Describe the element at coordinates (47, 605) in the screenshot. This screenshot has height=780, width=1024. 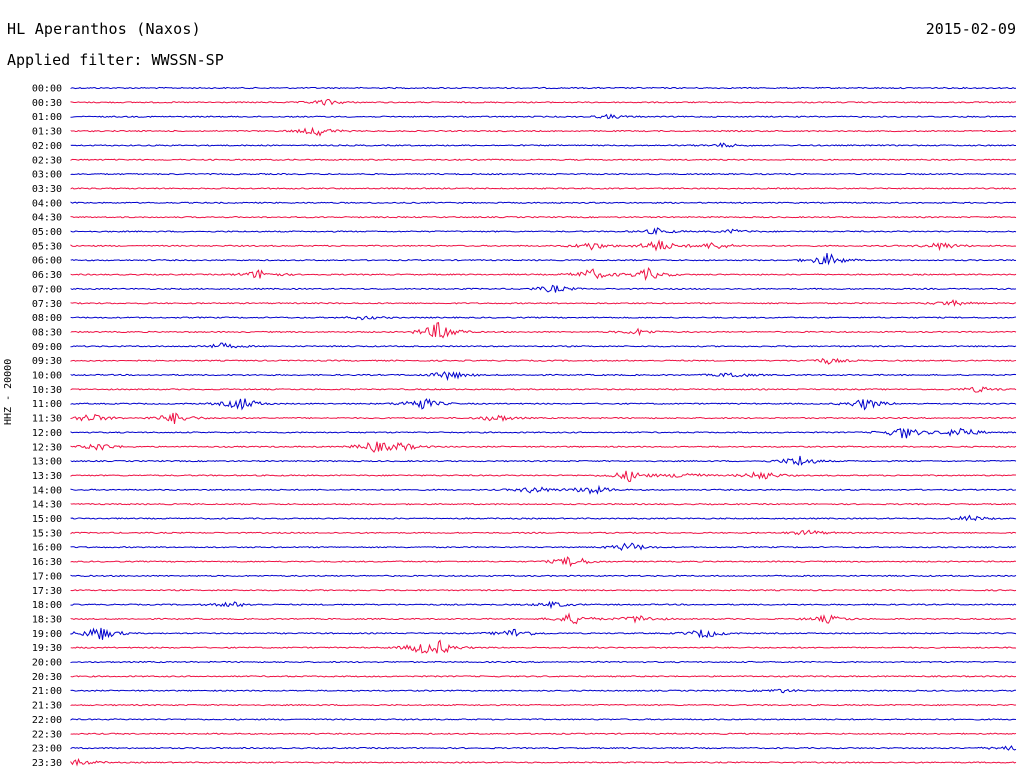
I see `time-label-1800: 18:00` at that location.